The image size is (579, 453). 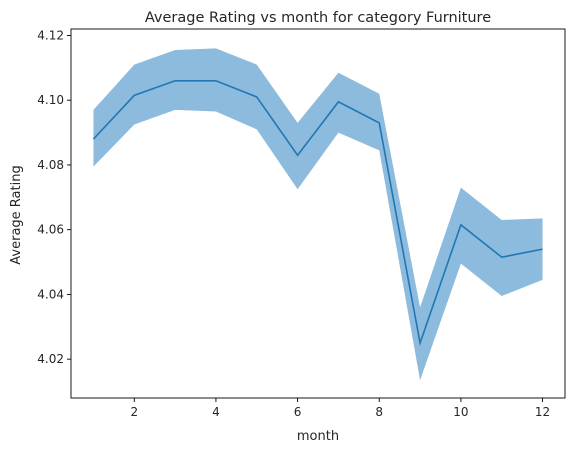 What do you see at coordinates (340, 408) in the screenshot?
I see `x-axis: 2 4 6 8 10 12` at bounding box center [340, 408].